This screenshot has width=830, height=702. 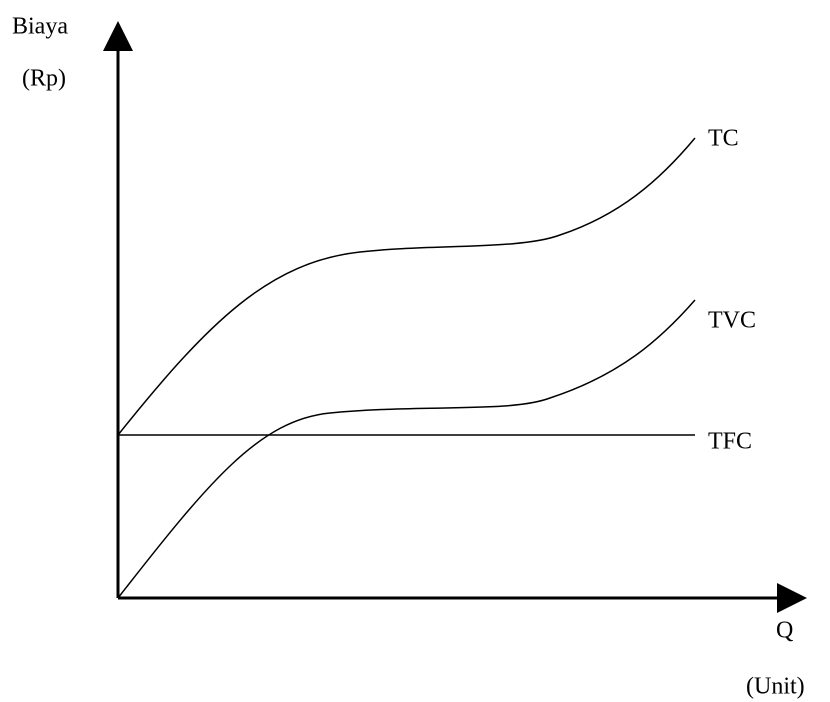 I want to click on curve-label: TFC, so click(x=730, y=442).